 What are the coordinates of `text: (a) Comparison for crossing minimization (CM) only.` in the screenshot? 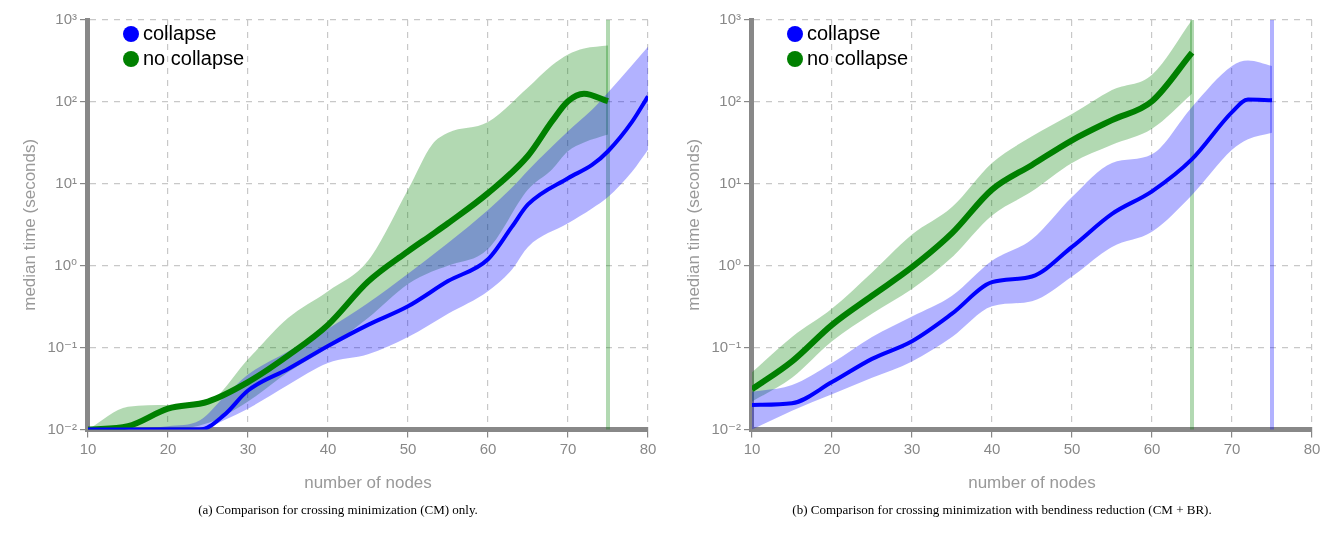 It's located at (338, 510).